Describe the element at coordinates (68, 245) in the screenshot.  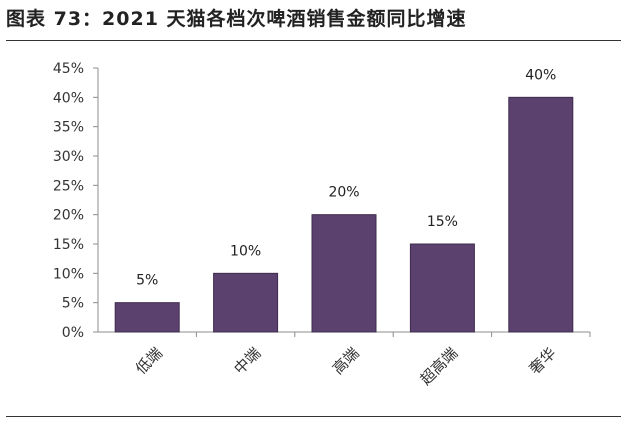
I see `y-tick-label: 15%` at that location.